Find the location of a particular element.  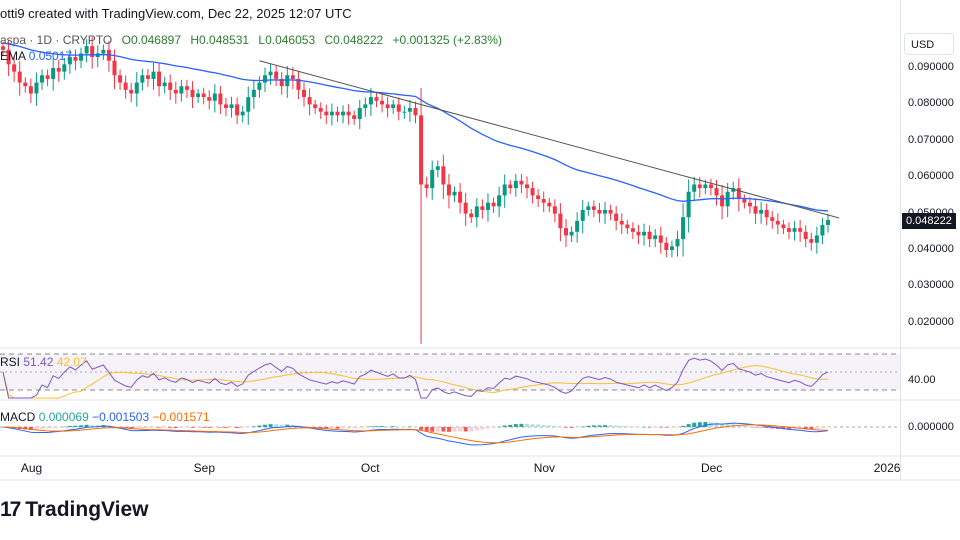

macd-signal-line is located at coordinates (415, 434).